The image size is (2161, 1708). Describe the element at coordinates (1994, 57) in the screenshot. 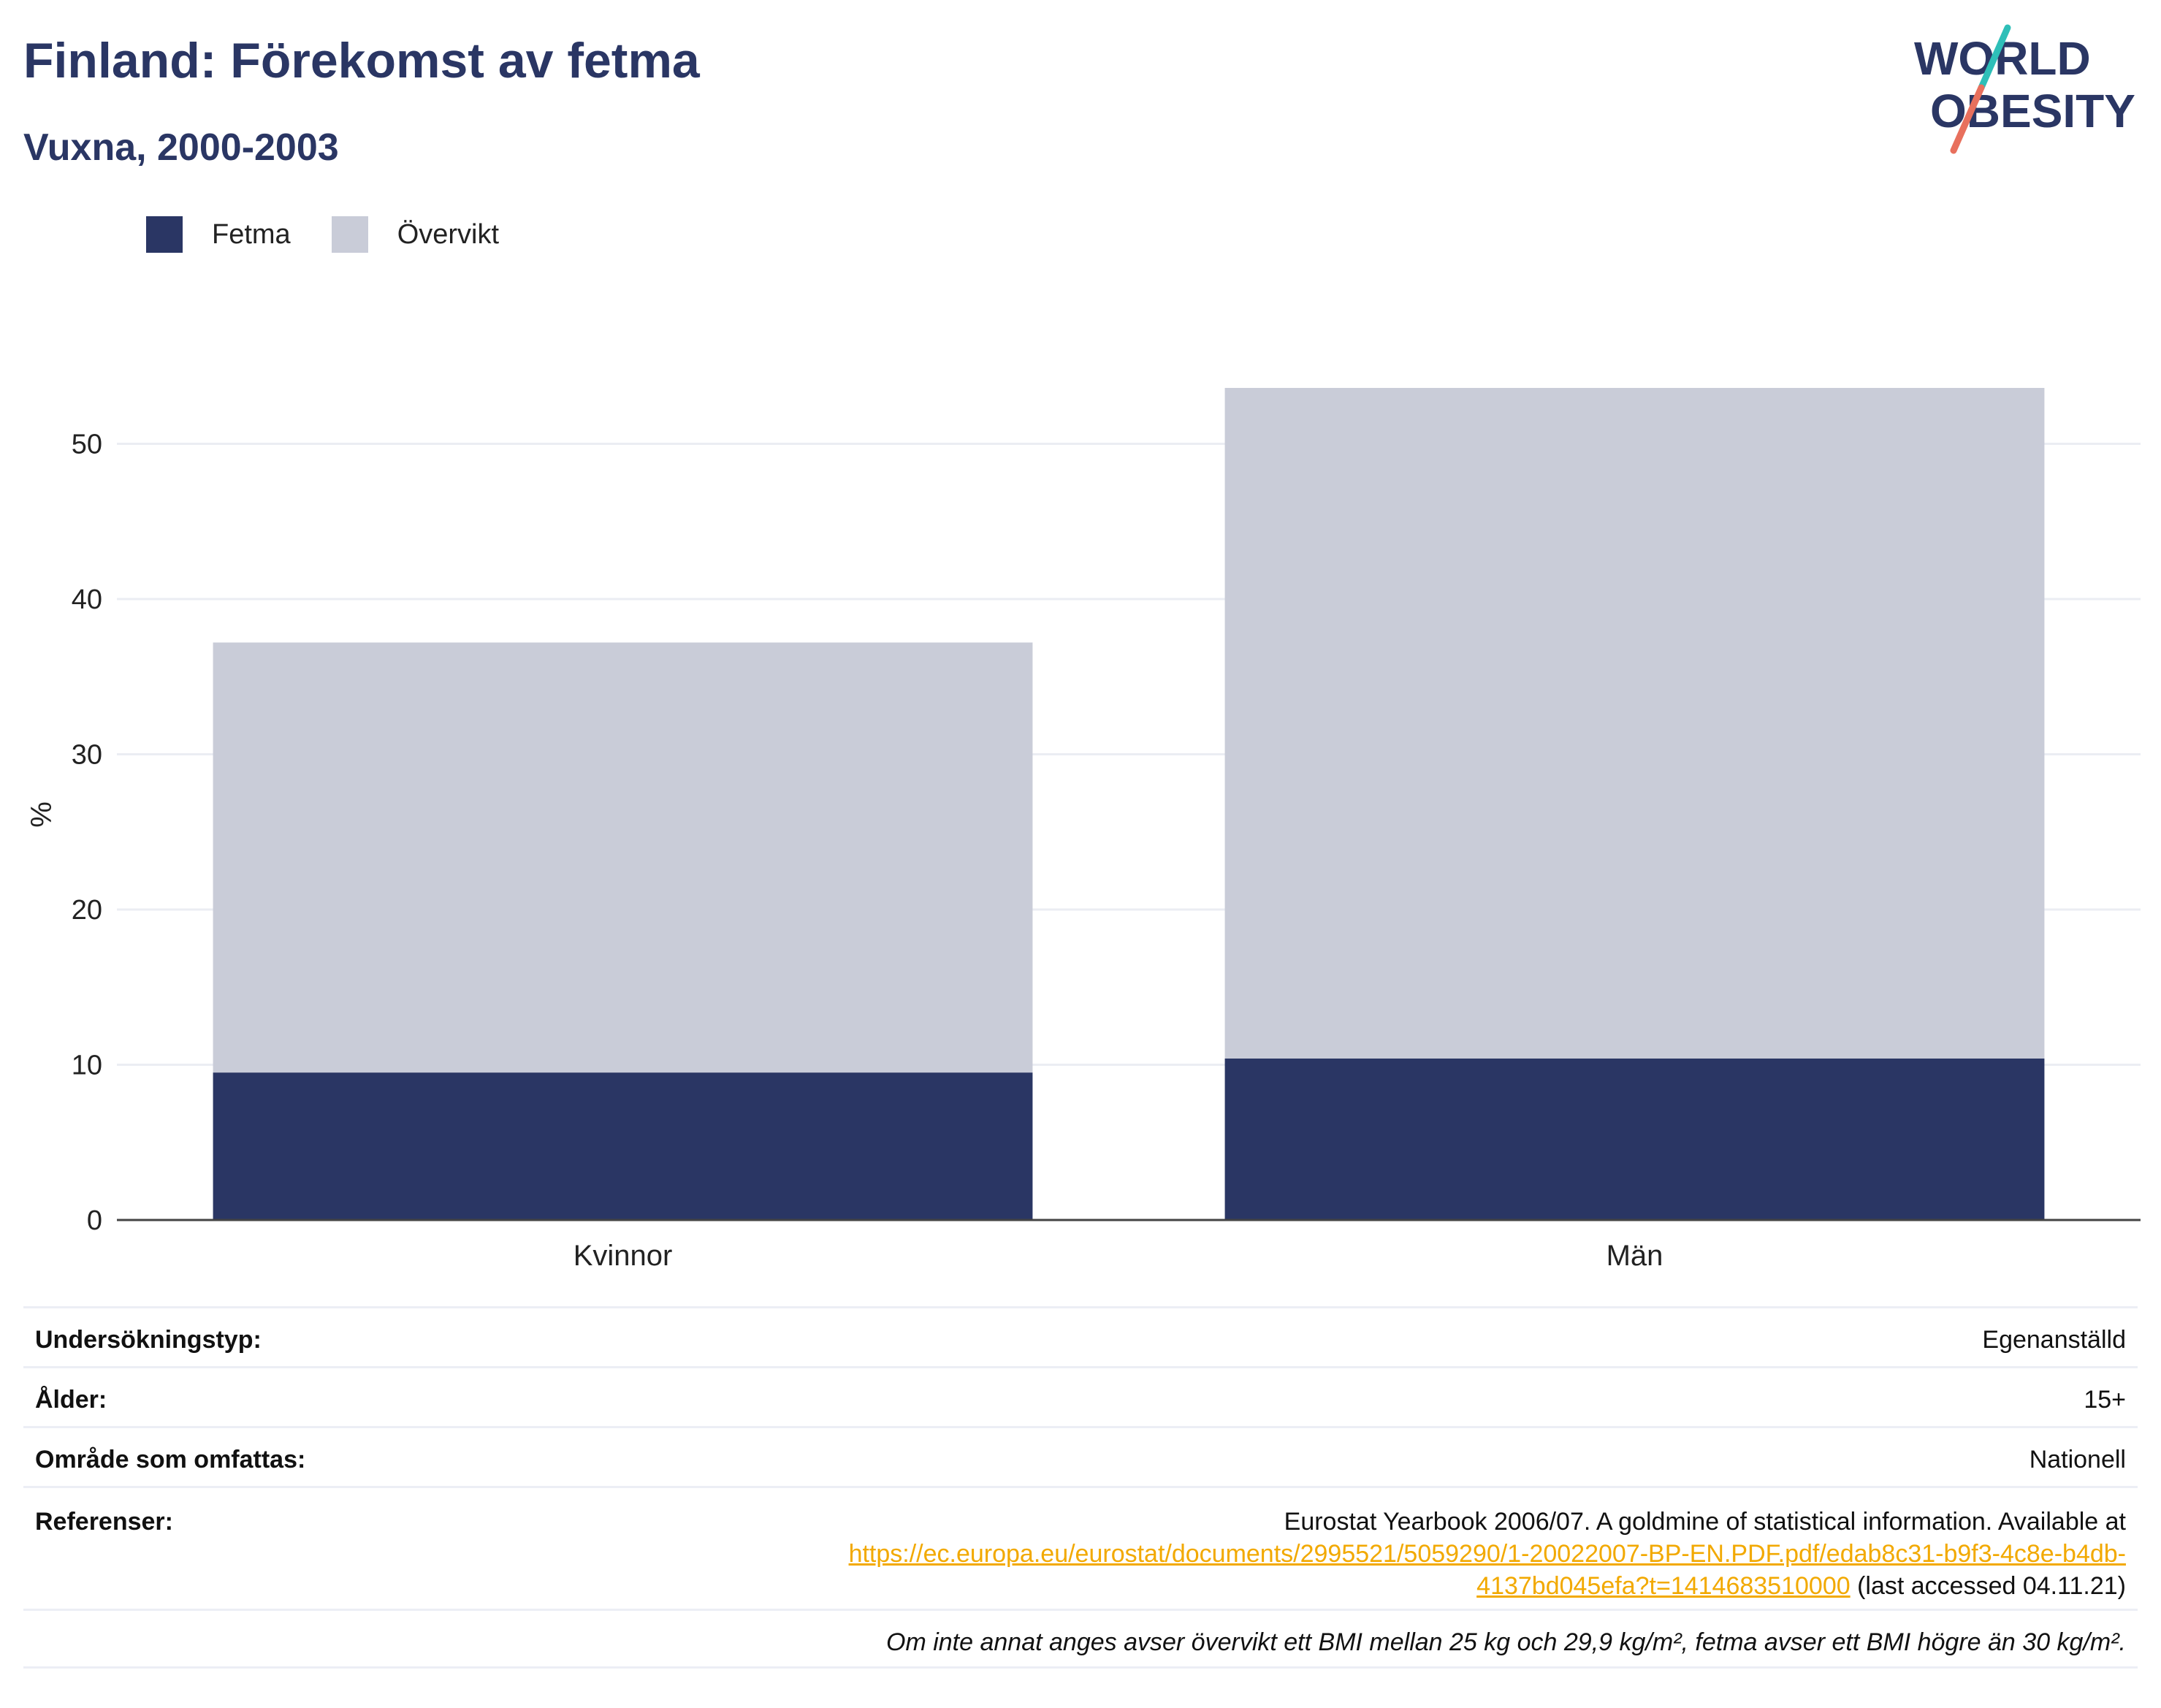

I see `logo-slash-teal` at that location.